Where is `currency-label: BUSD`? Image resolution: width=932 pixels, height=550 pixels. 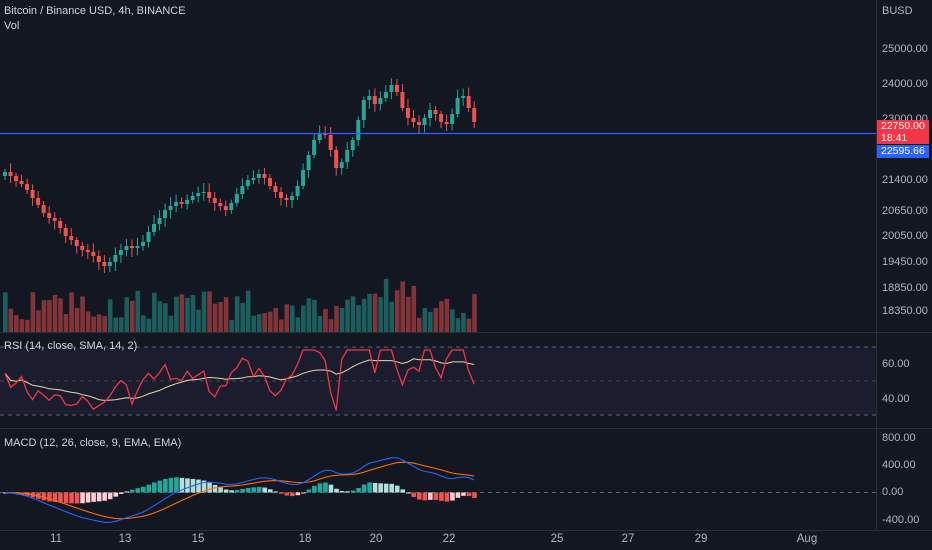 currency-label: BUSD is located at coordinates (897, 11).